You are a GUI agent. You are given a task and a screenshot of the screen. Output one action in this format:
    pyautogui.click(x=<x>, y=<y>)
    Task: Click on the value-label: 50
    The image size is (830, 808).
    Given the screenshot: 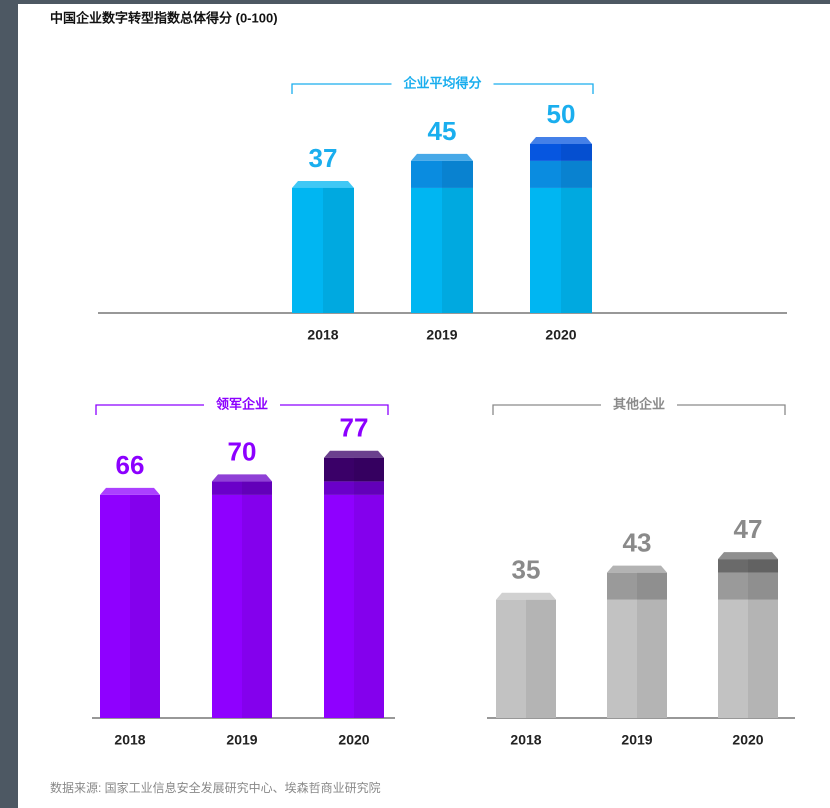 What is the action you would take?
    pyautogui.click(x=561, y=114)
    